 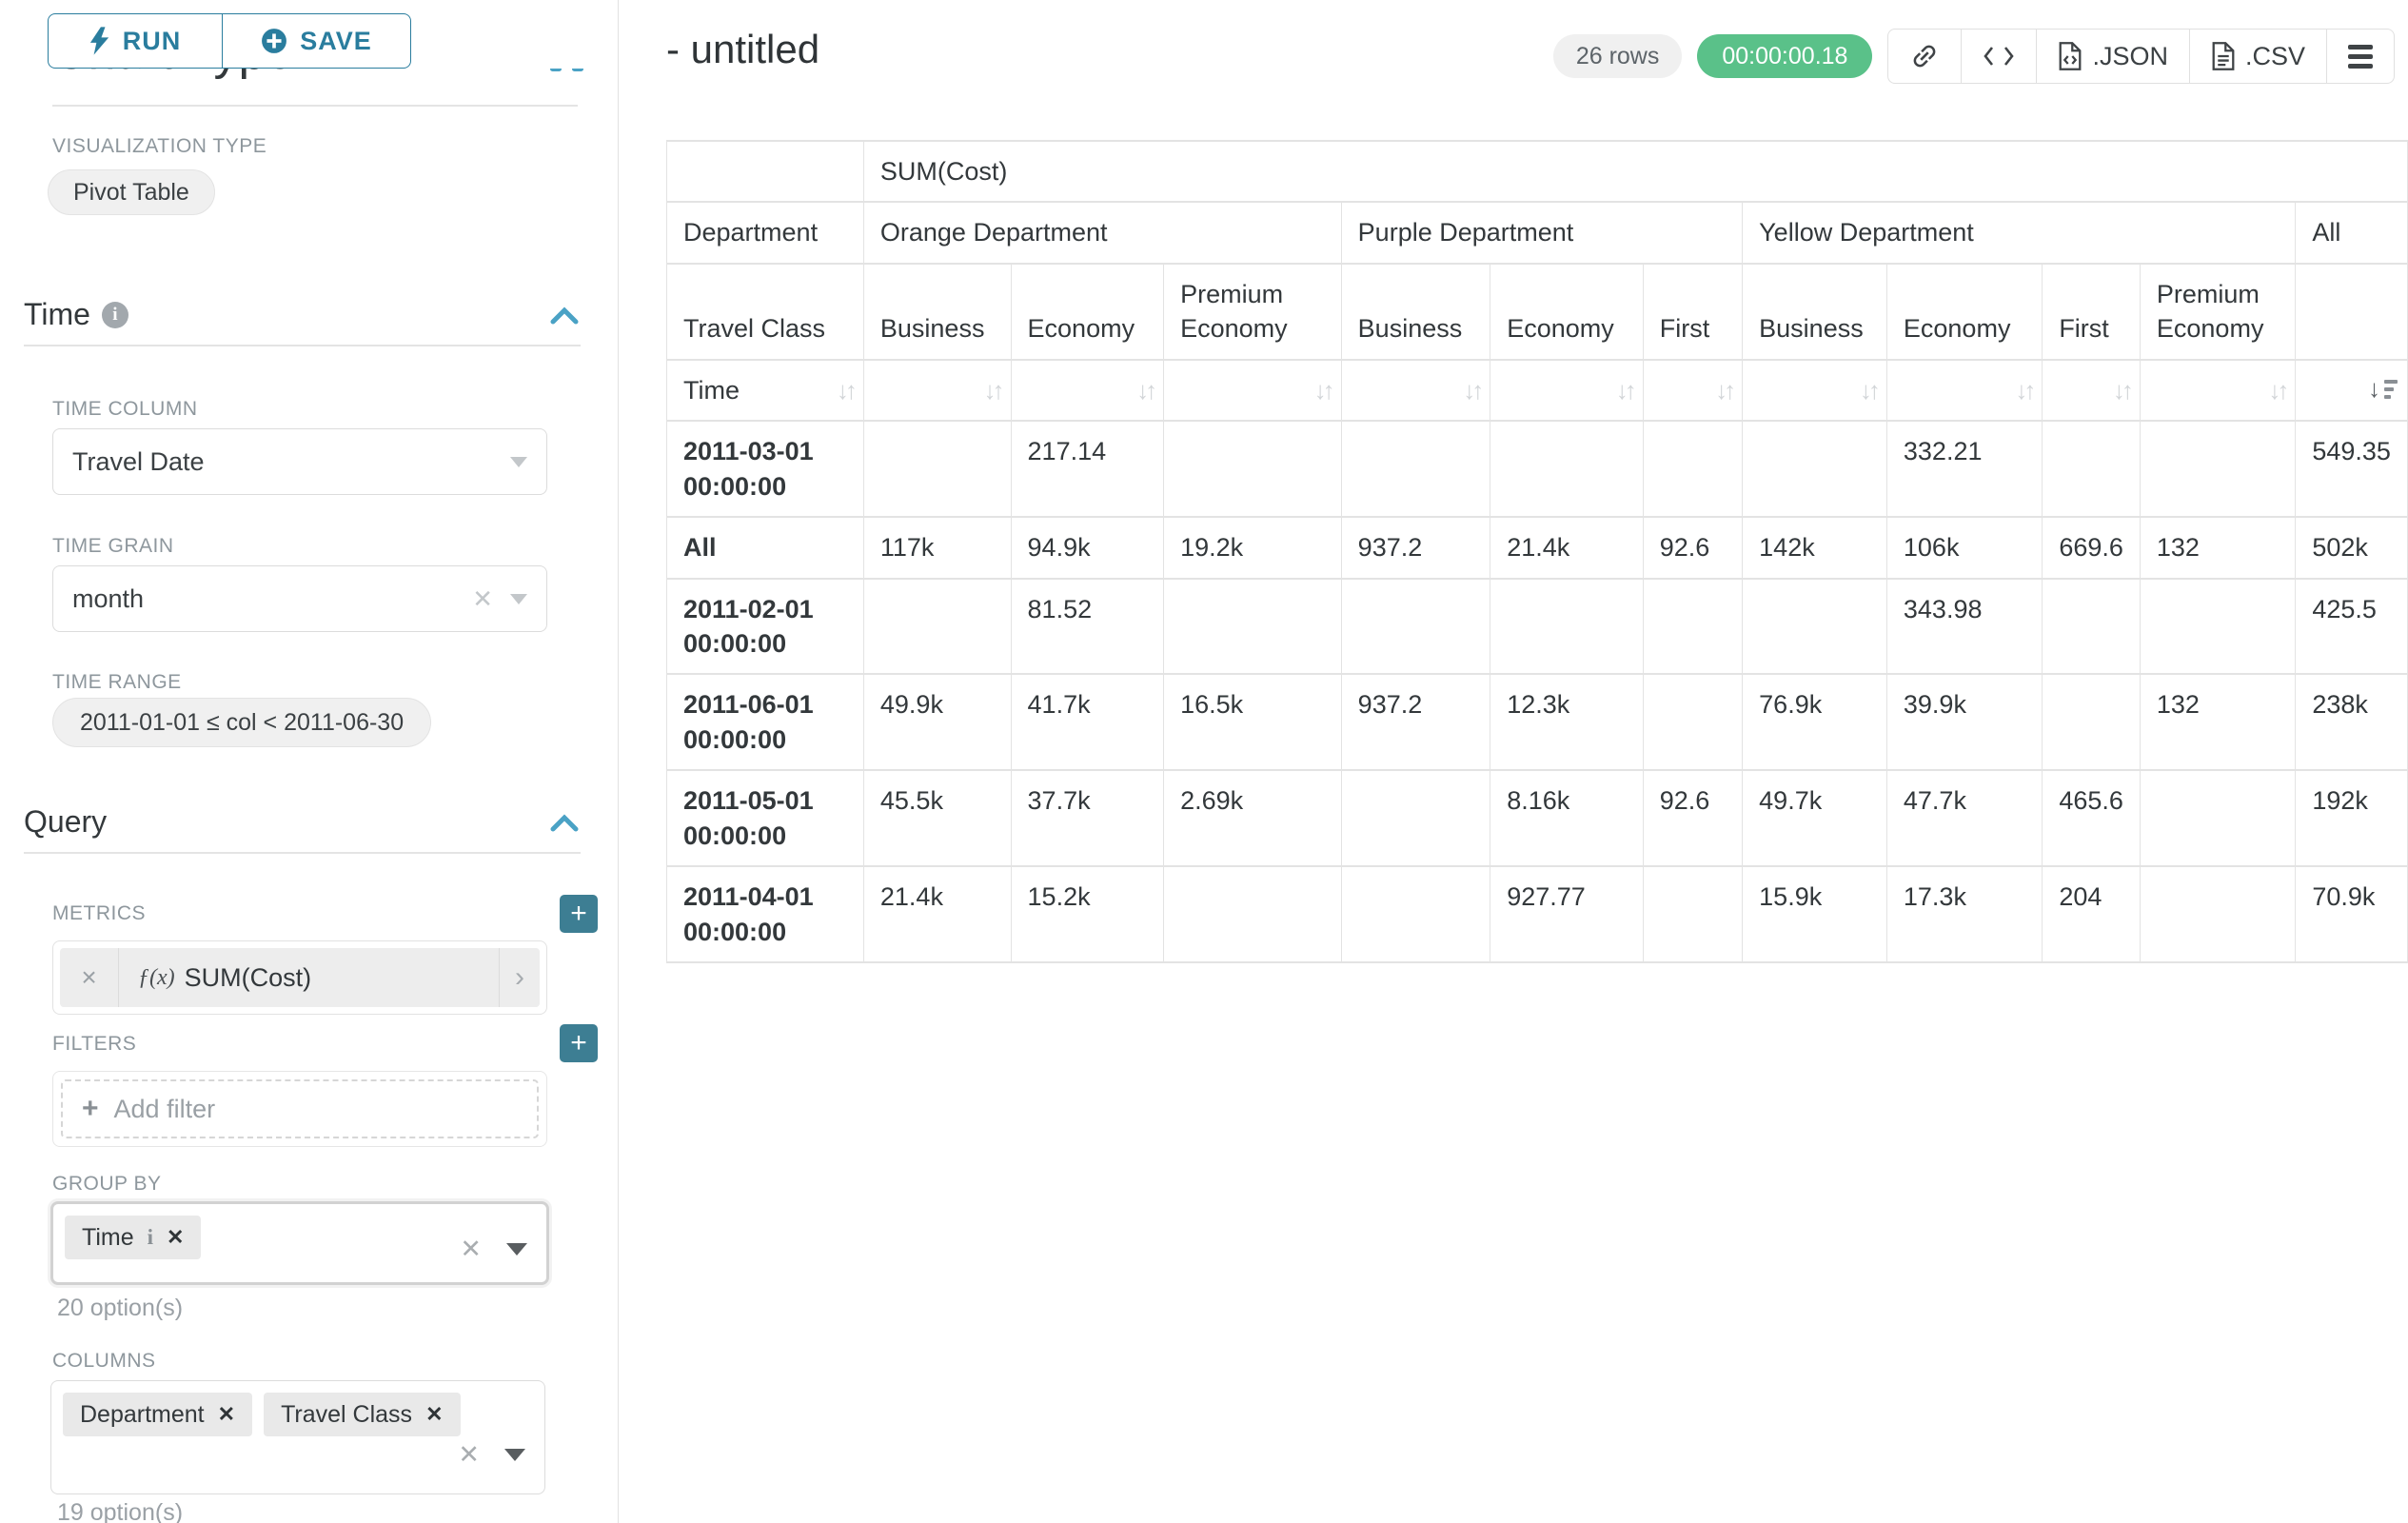 I want to click on group-by-tag-time: Time i ✕, so click(x=133, y=1237).